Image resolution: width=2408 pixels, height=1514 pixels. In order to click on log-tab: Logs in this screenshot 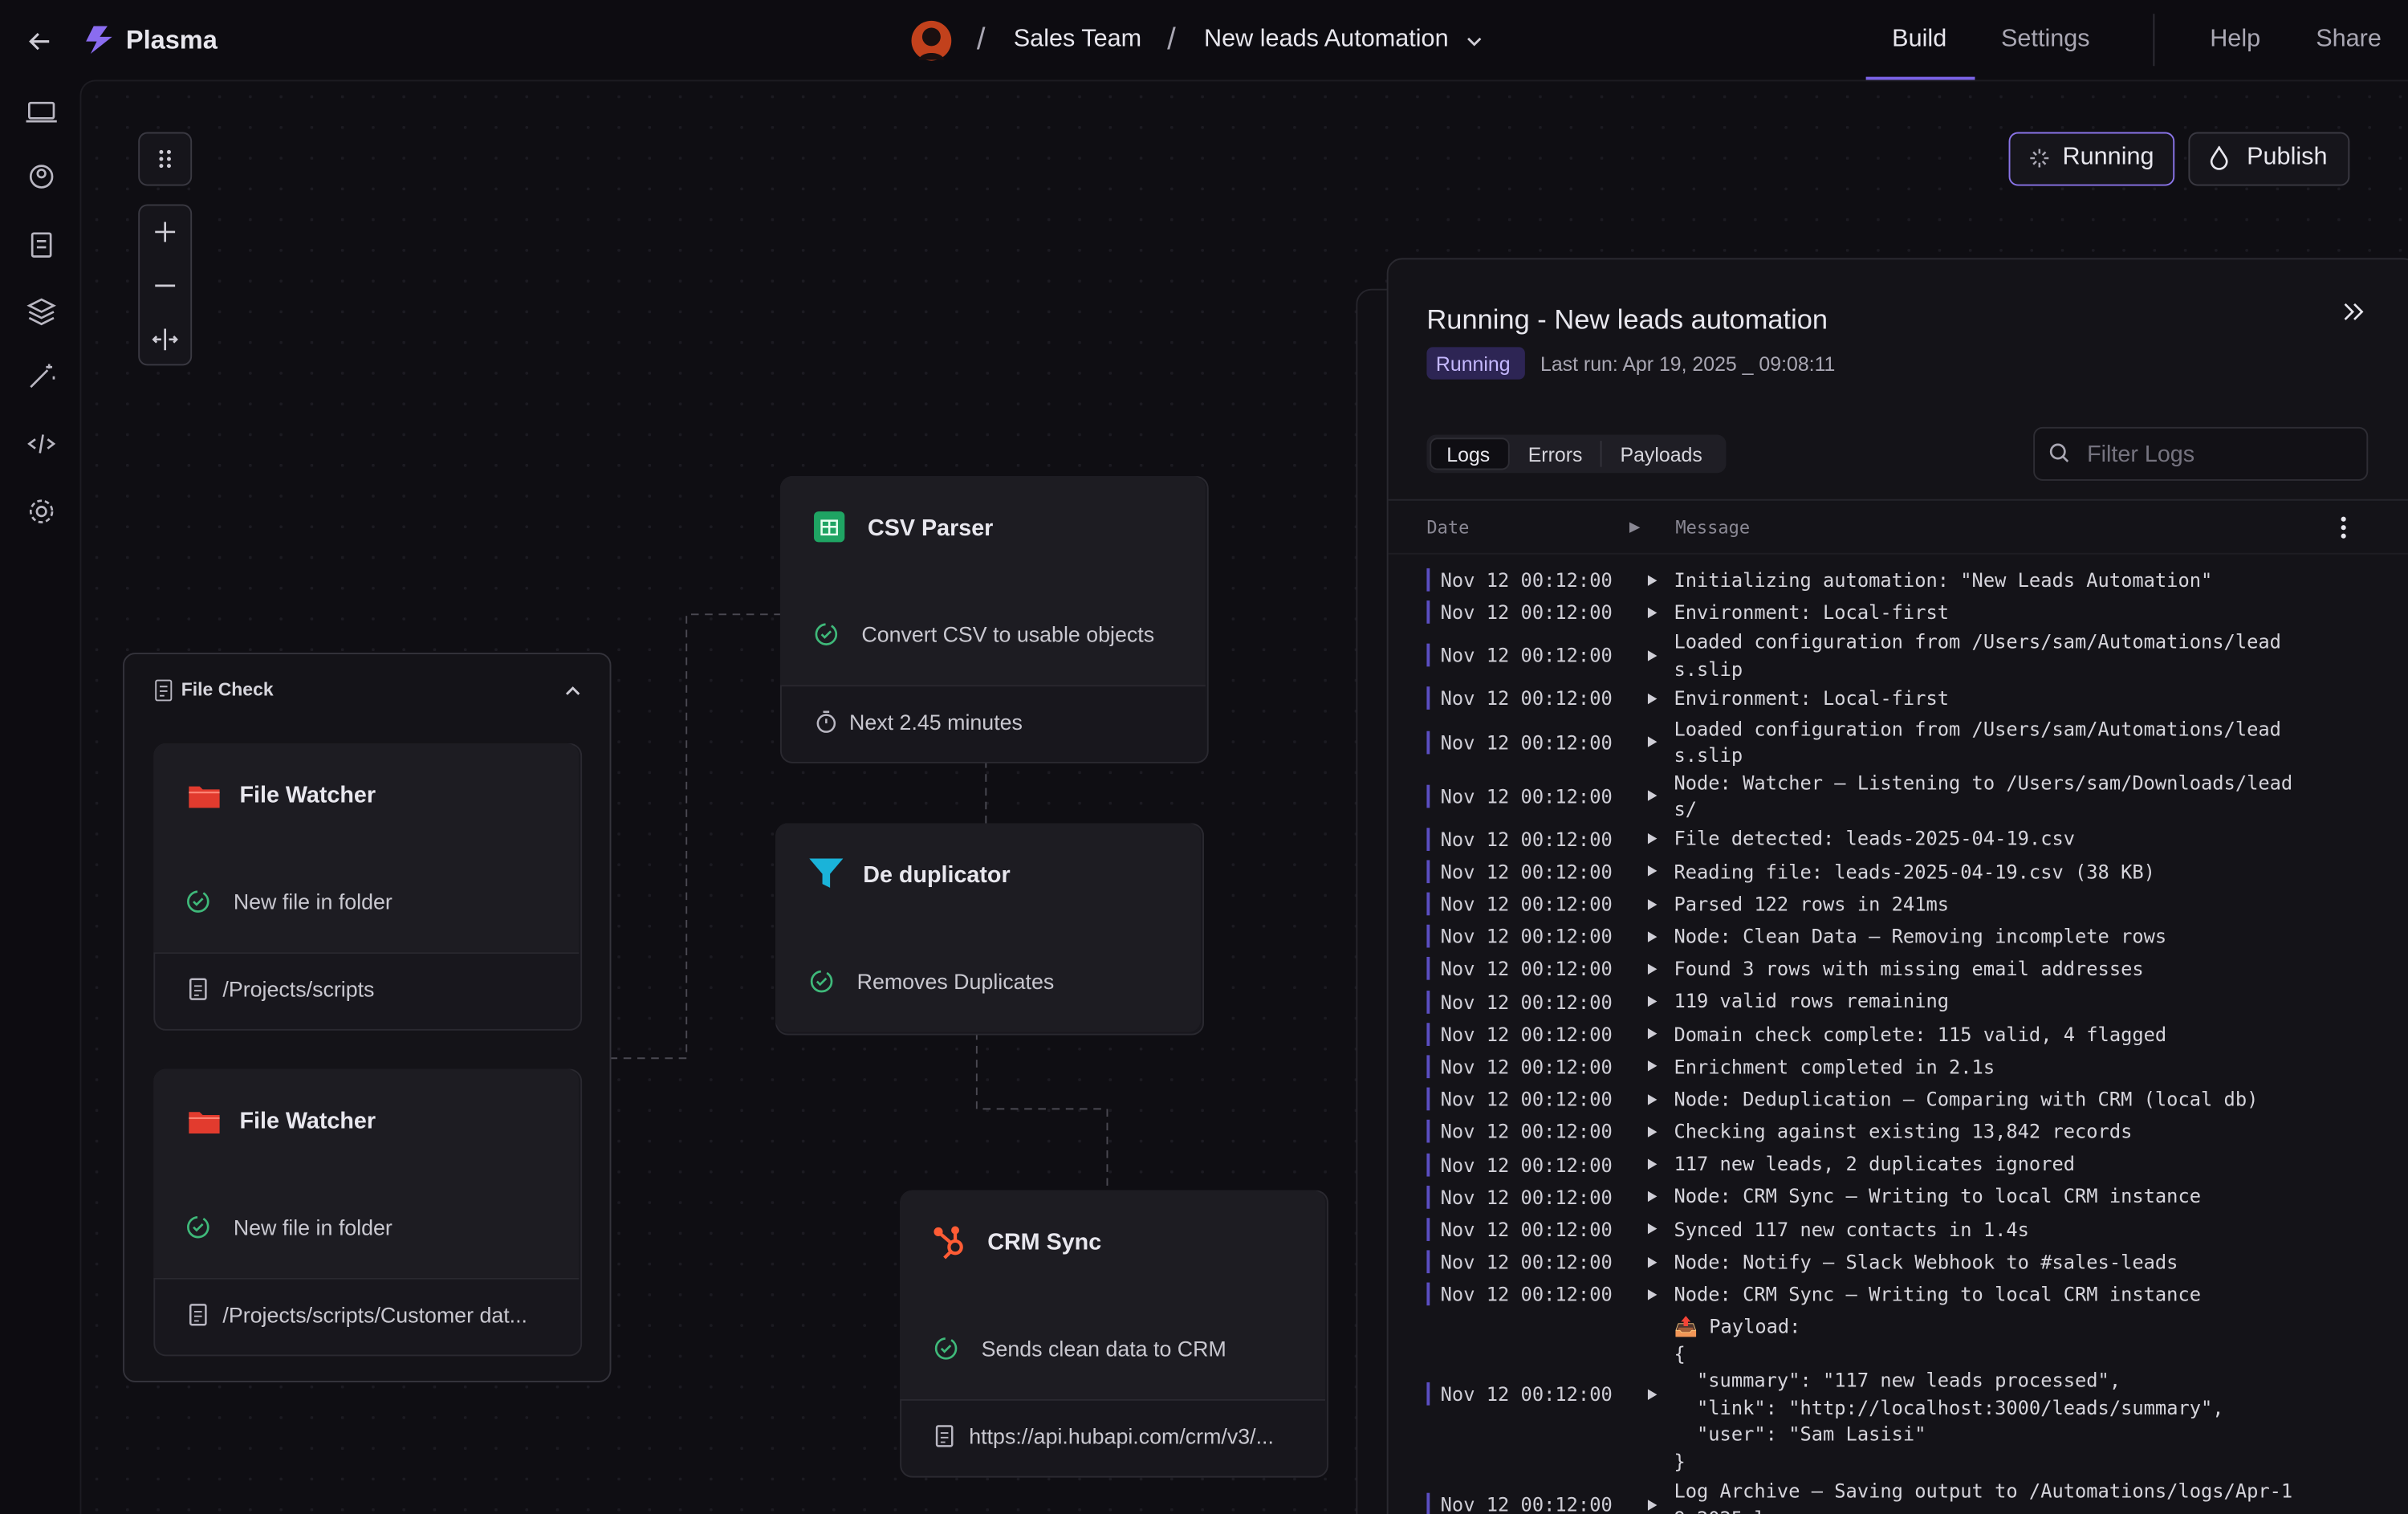, I will do `click(1468, 454)`.